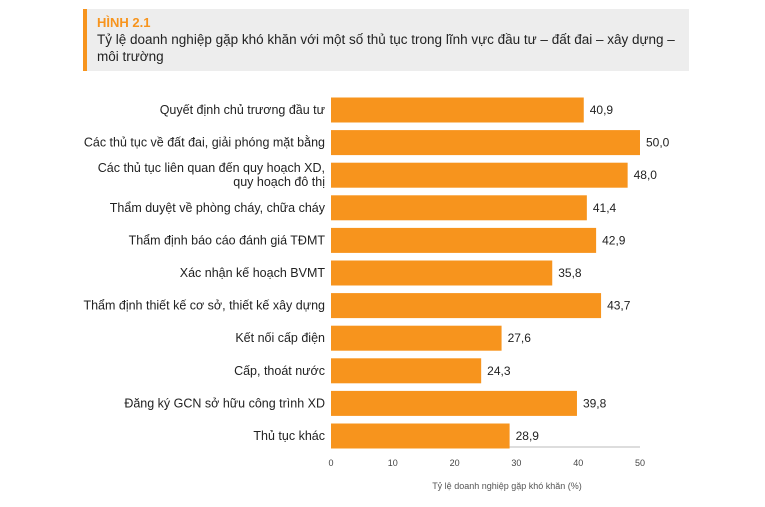  I want to click on value-label: 24,3, so click(499, 371).